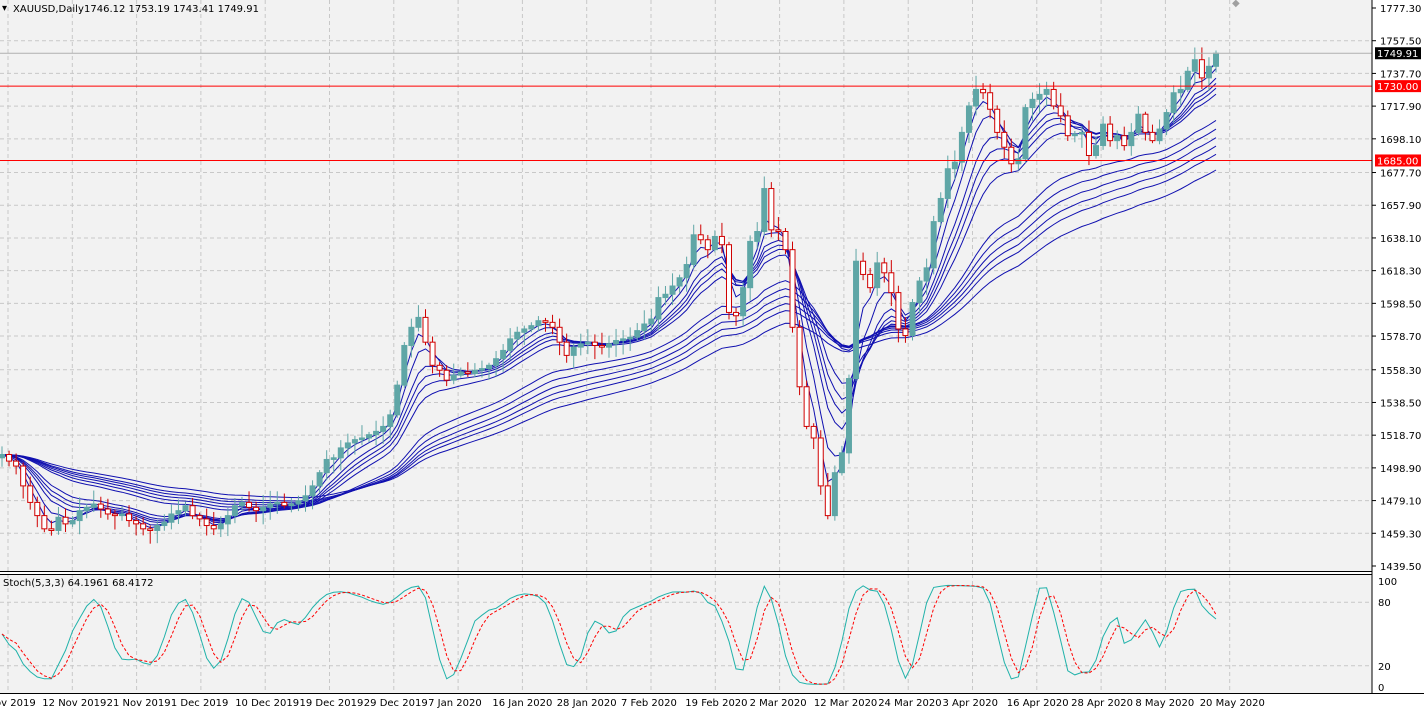 The width and height of the screenshot is (1424, 717). What do you see at coordinates (1384, 667) in the screenshot?
I see `stoch-axis-label: 20` at bounding box center [1384, 667].